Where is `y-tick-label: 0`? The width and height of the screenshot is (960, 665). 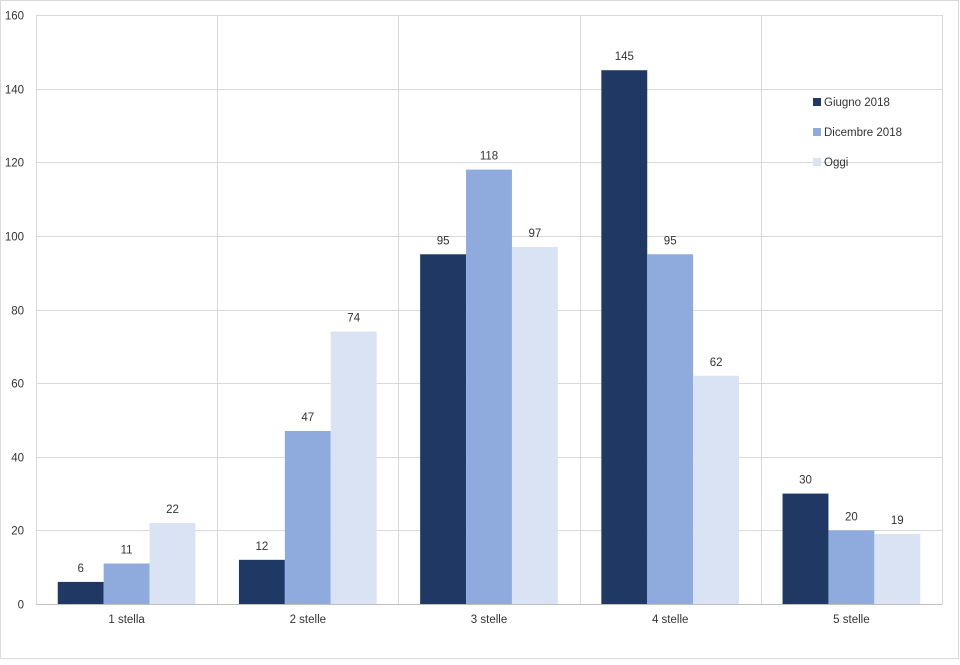
y-tick-label: 0 is located at coordinates (21, 606).